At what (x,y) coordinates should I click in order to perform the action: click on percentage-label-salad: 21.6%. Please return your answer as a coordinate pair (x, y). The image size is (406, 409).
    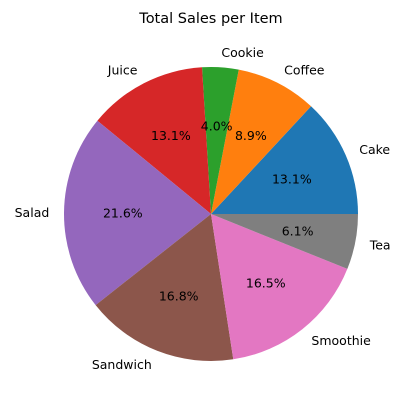
    Looking at the image, I should click on (123, 213).